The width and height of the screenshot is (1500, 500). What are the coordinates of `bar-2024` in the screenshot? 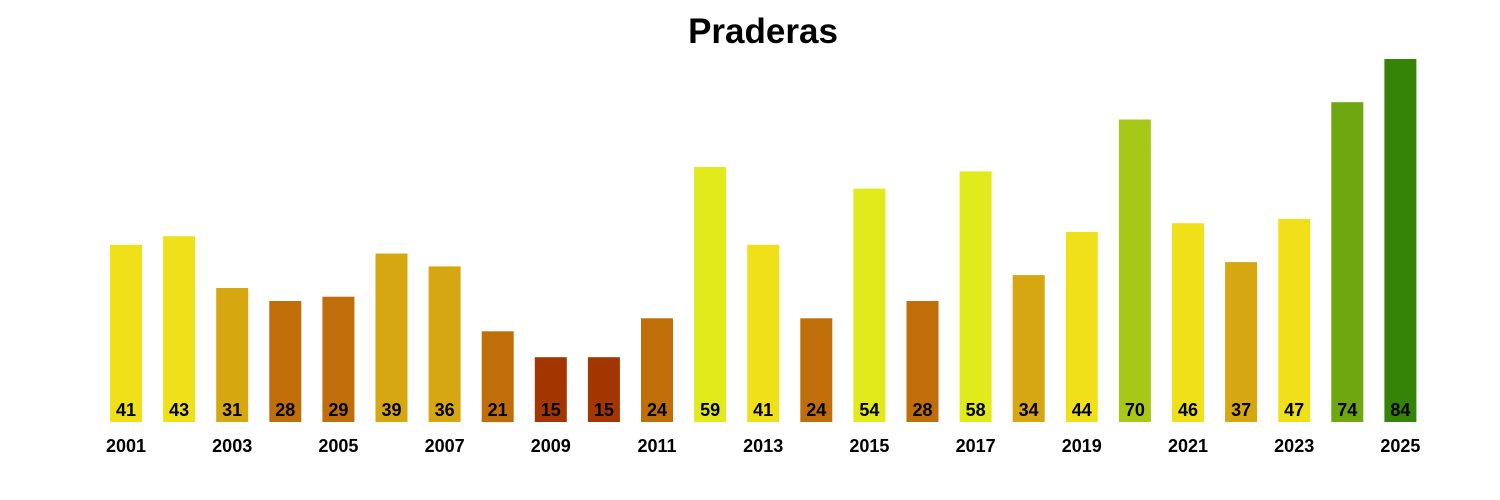 It's located at (1347, 262).